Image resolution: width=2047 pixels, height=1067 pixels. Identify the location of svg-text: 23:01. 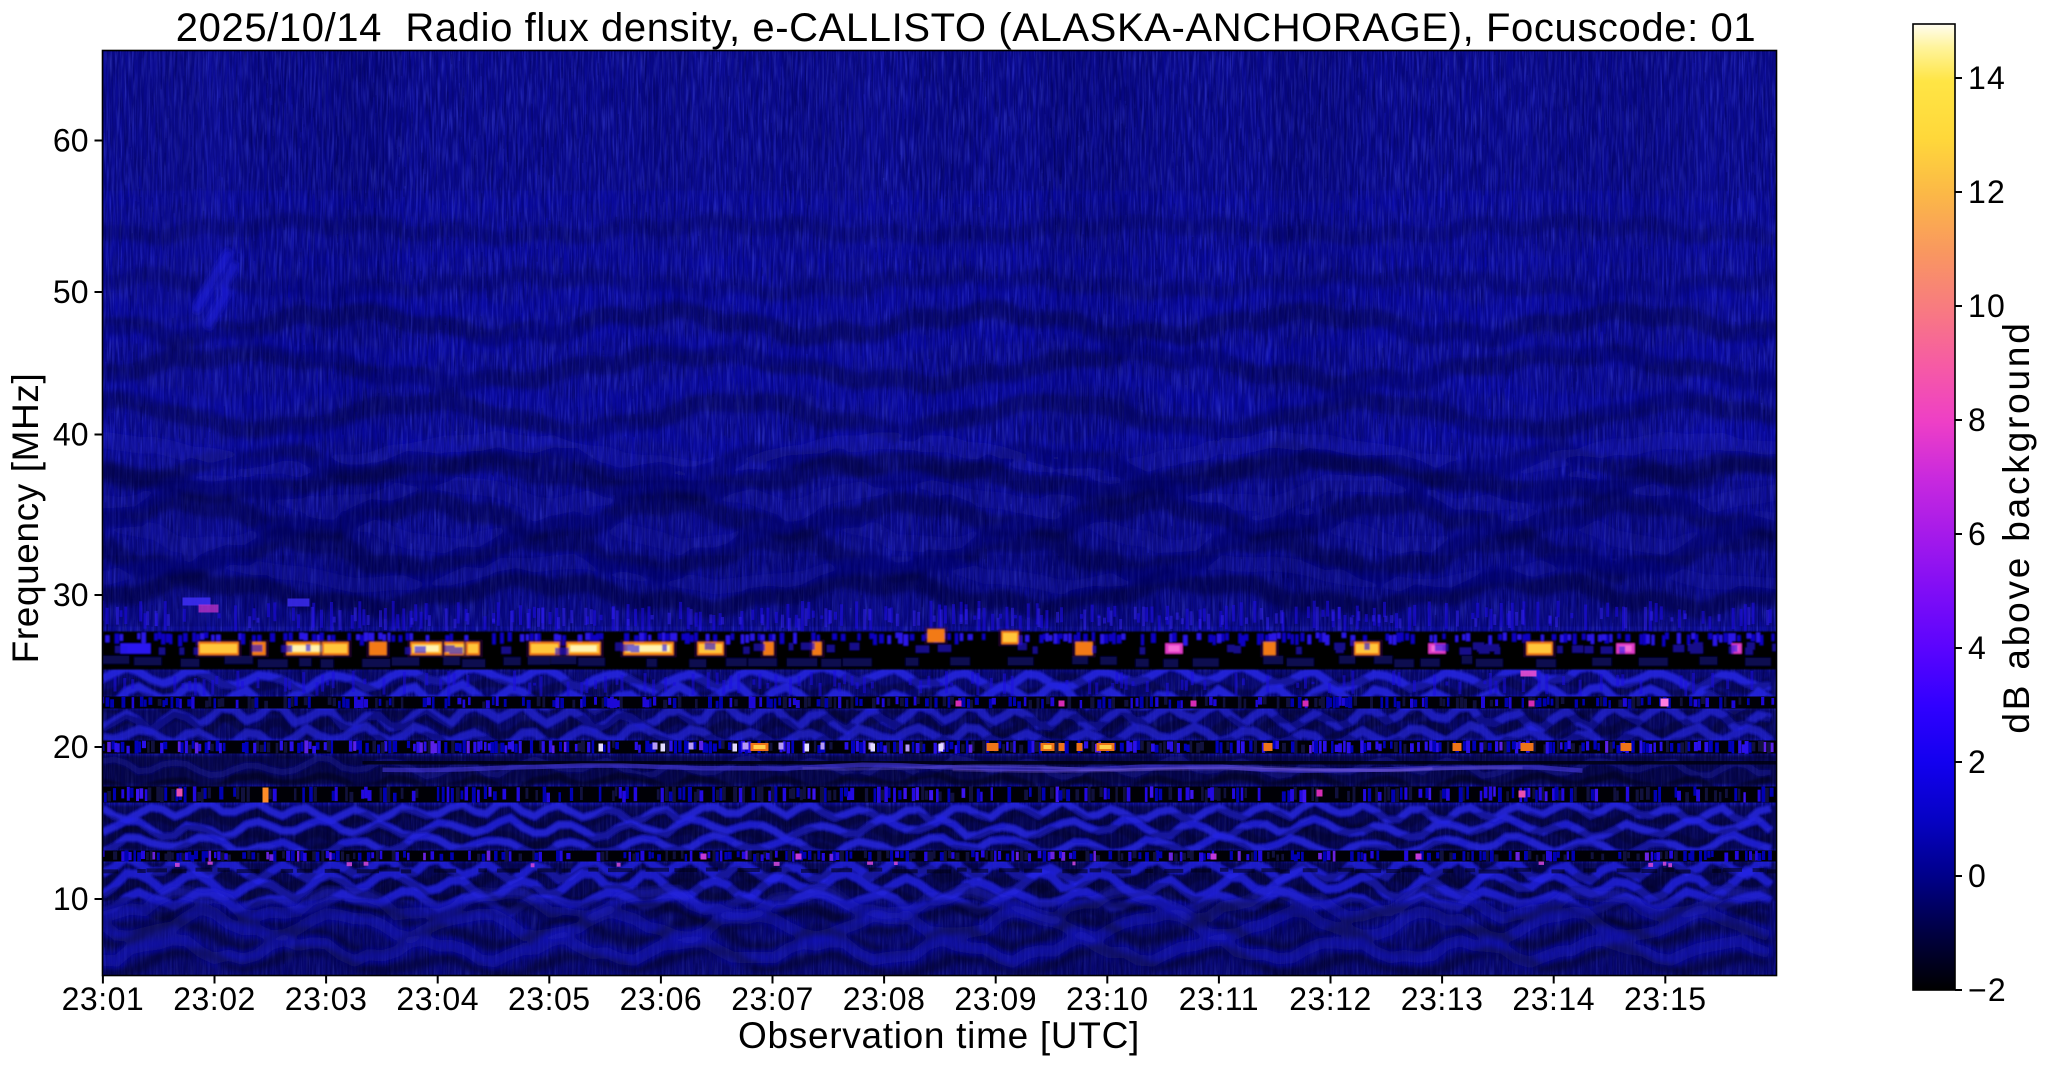
(103, 999).